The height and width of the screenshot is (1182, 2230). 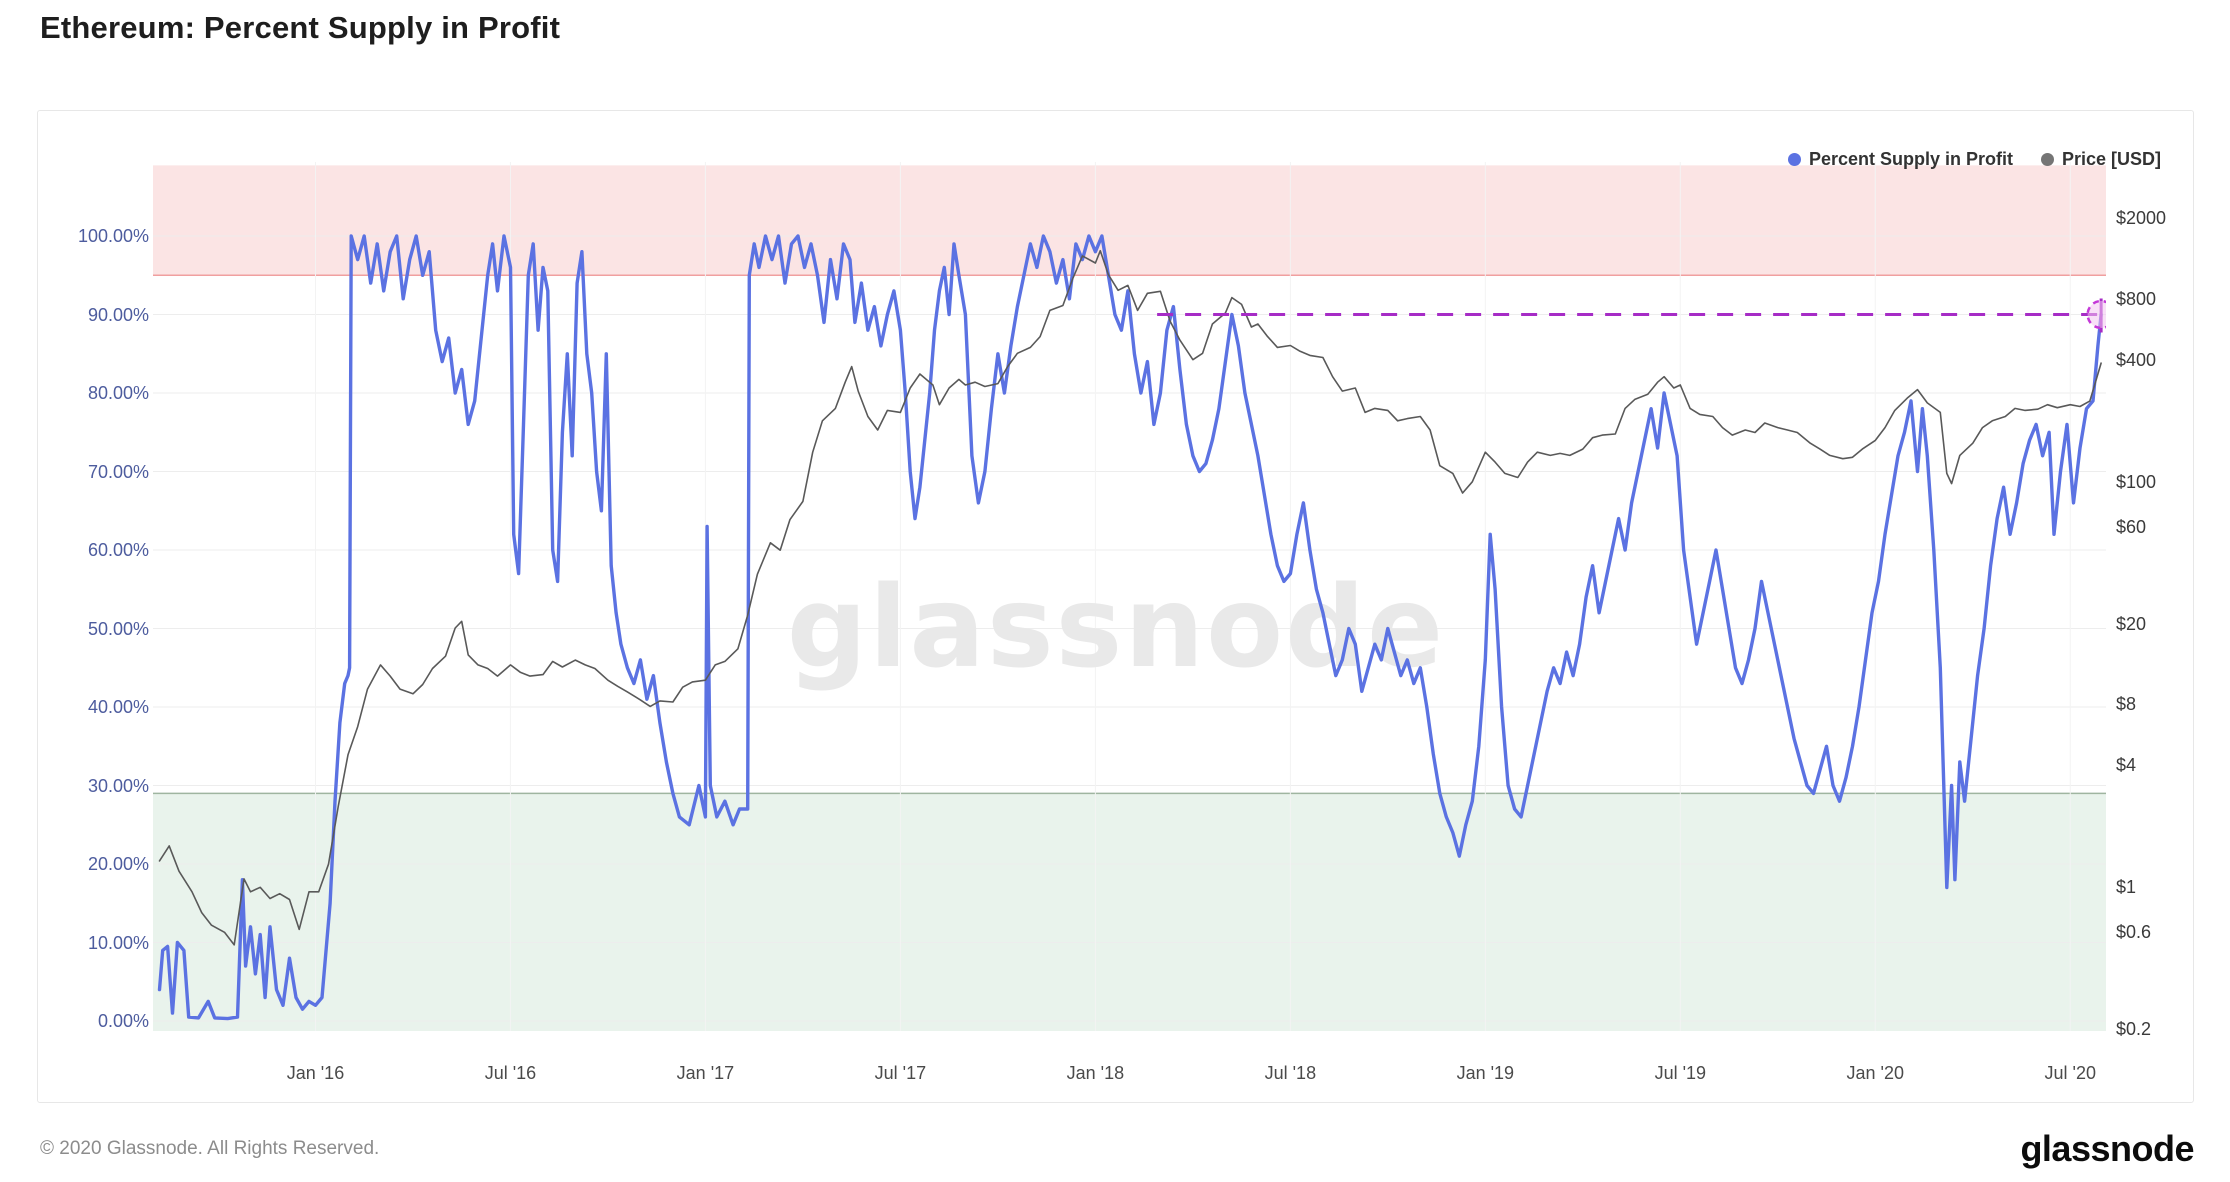 I want to click on left-axis-tick-label: 60.00%, so click(x=118, y=550).